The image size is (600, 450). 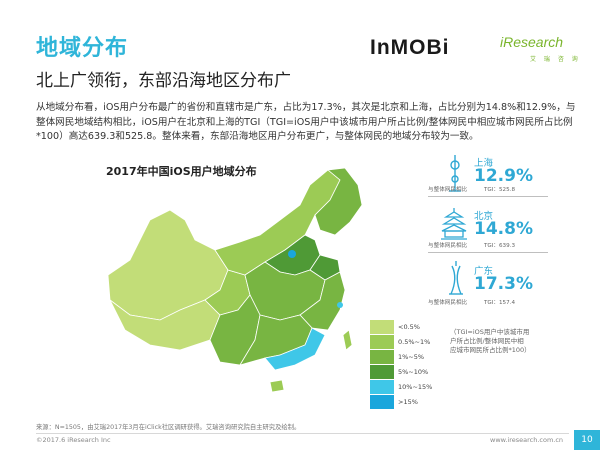 What do you see at coordinates (484, 163) in the screenshot?
I see `city-shanghai-label: 上海` at bounding box center [484, 163].